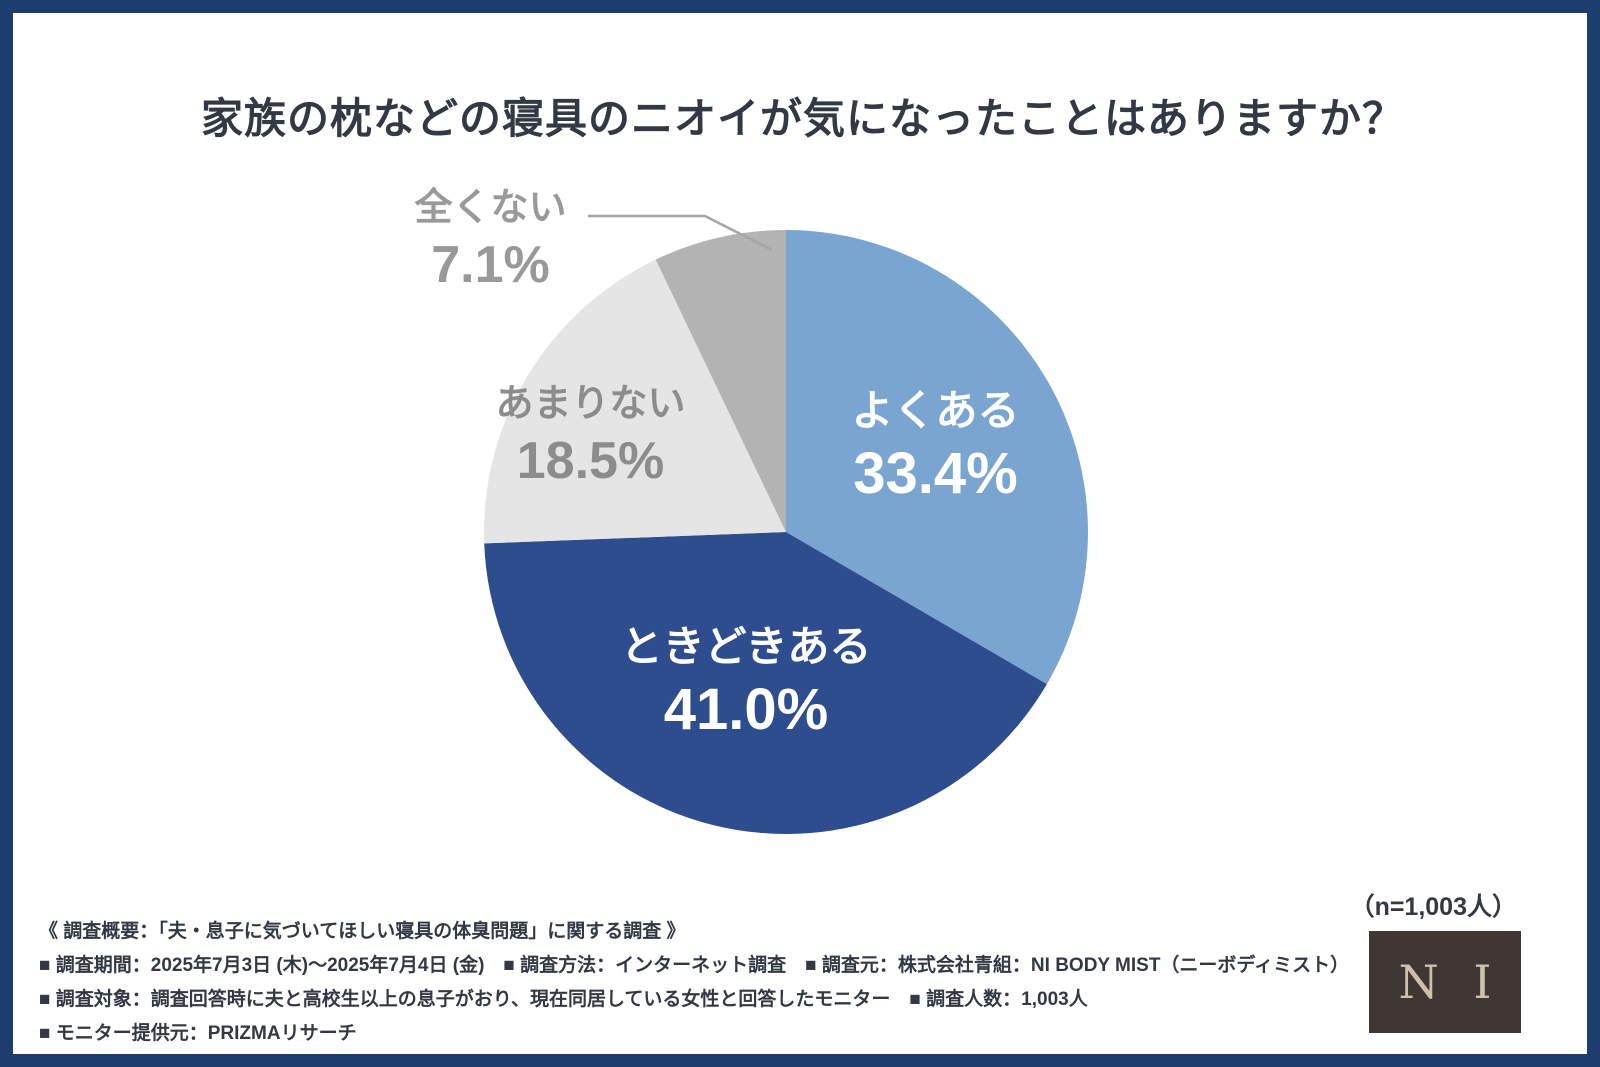  What do you see at coordinates (937, 457) in the screenshot?
I see `pie-slice-yoku-aru` at bounding box center [937, 457].